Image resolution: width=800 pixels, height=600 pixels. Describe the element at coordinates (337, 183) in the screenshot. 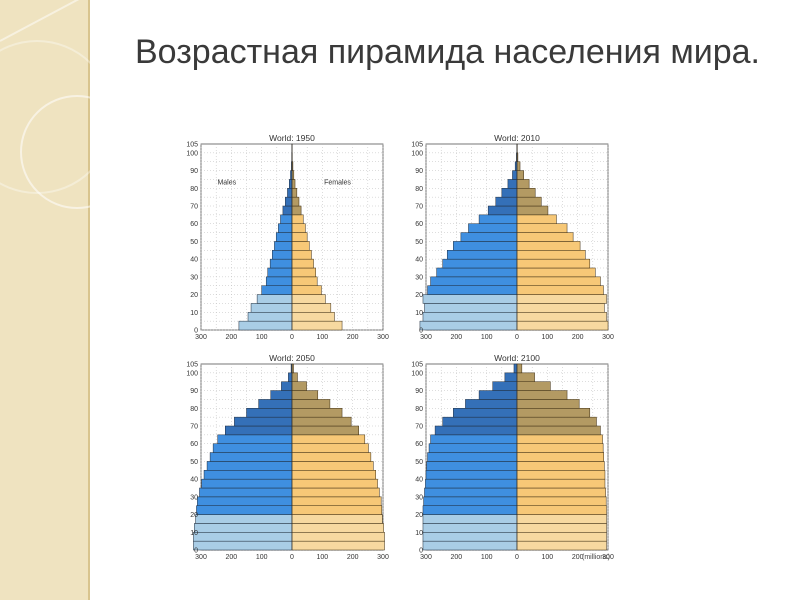

I see `legend-label-females: Females` at that location.